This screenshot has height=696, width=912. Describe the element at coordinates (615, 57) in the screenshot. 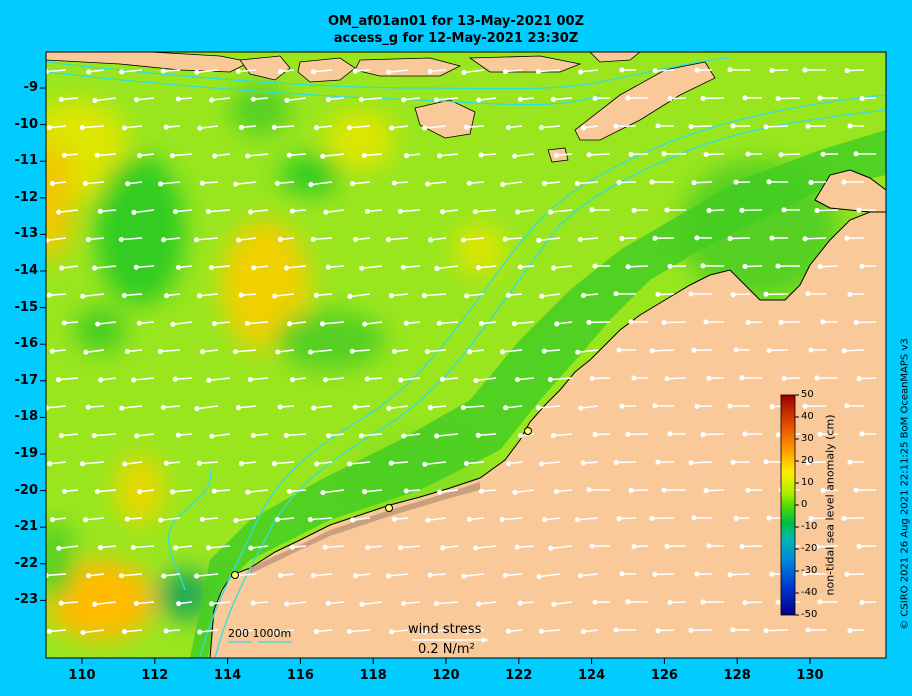

I see `island-wetar` at that location.